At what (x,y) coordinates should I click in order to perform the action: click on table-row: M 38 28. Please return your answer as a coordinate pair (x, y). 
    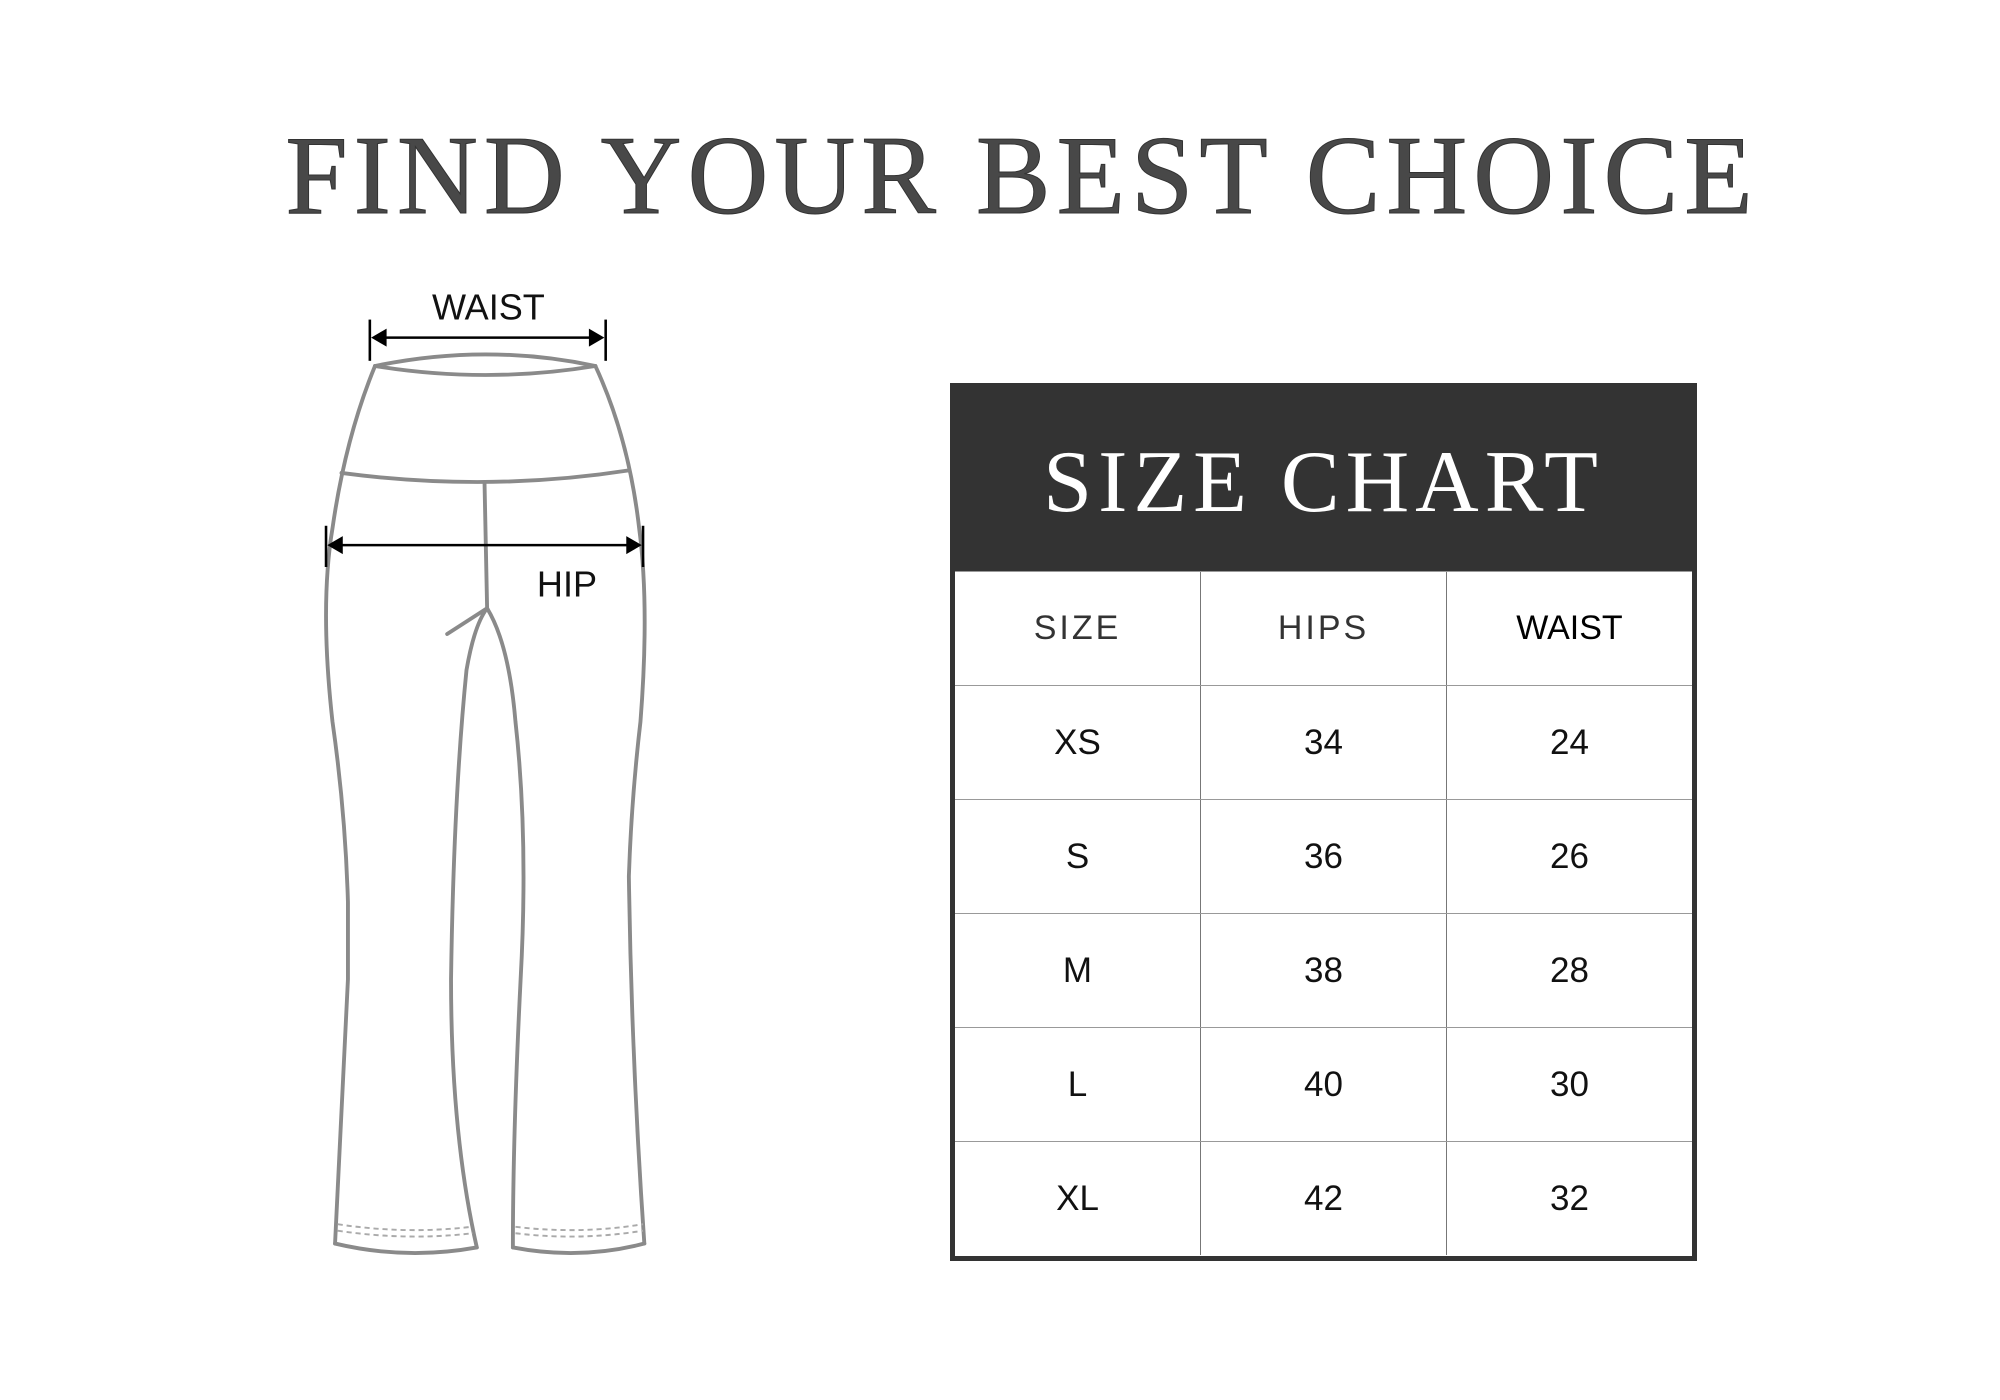
    Looking at the image, I should click on (1323, 970).